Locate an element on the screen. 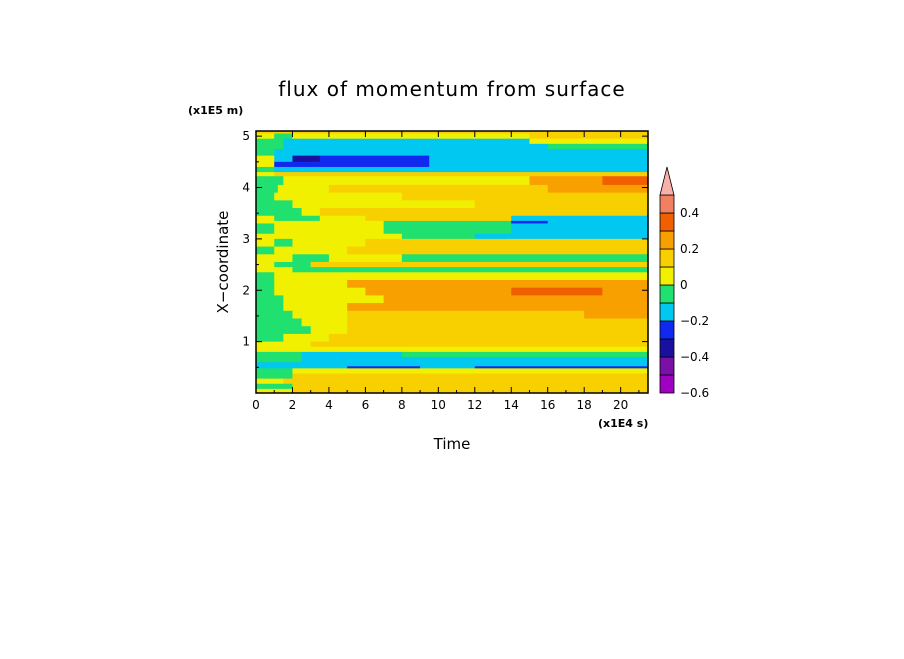  colorbar-tick-label: −0.4 is located at coordinates (694, 357).